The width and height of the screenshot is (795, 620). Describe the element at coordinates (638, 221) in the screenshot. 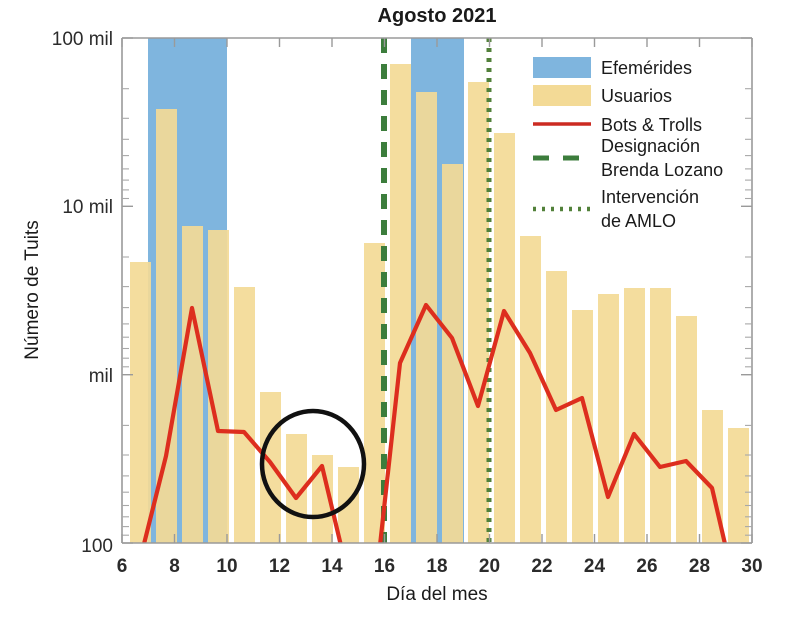

I see `legend-label-intervencion-line2: de AMLO` at that location.